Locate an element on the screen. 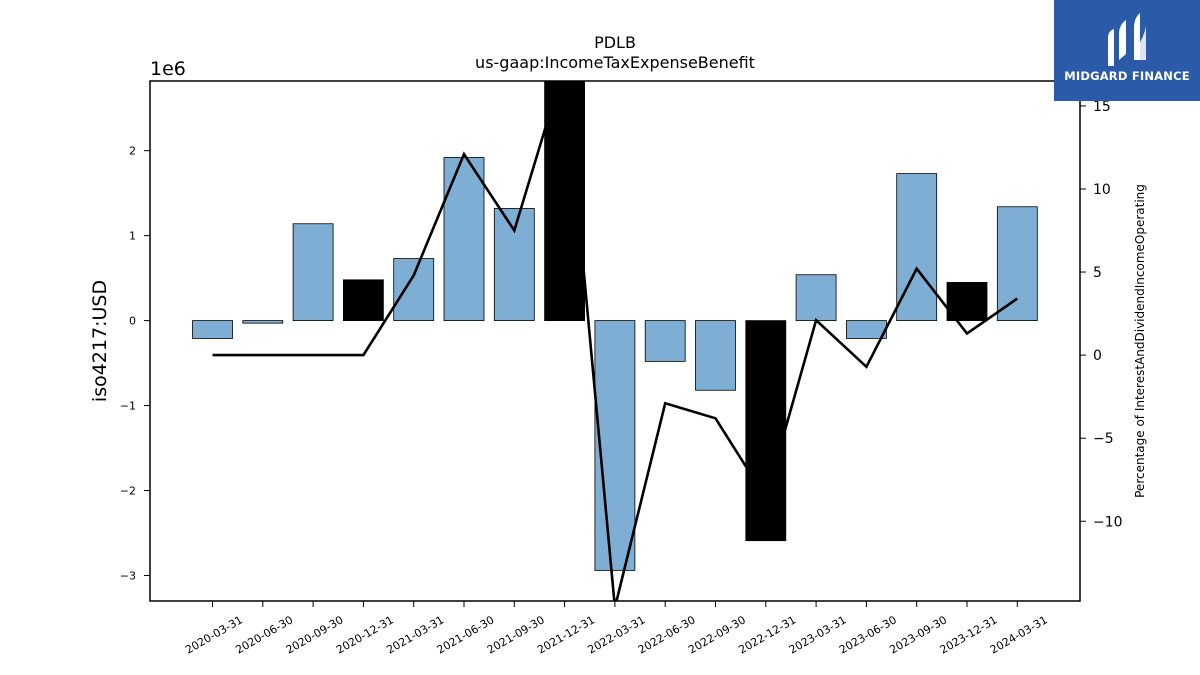 This screenshot has height=675, width=1200. y-tick-label: −2 is located at coordinates (128, 491).